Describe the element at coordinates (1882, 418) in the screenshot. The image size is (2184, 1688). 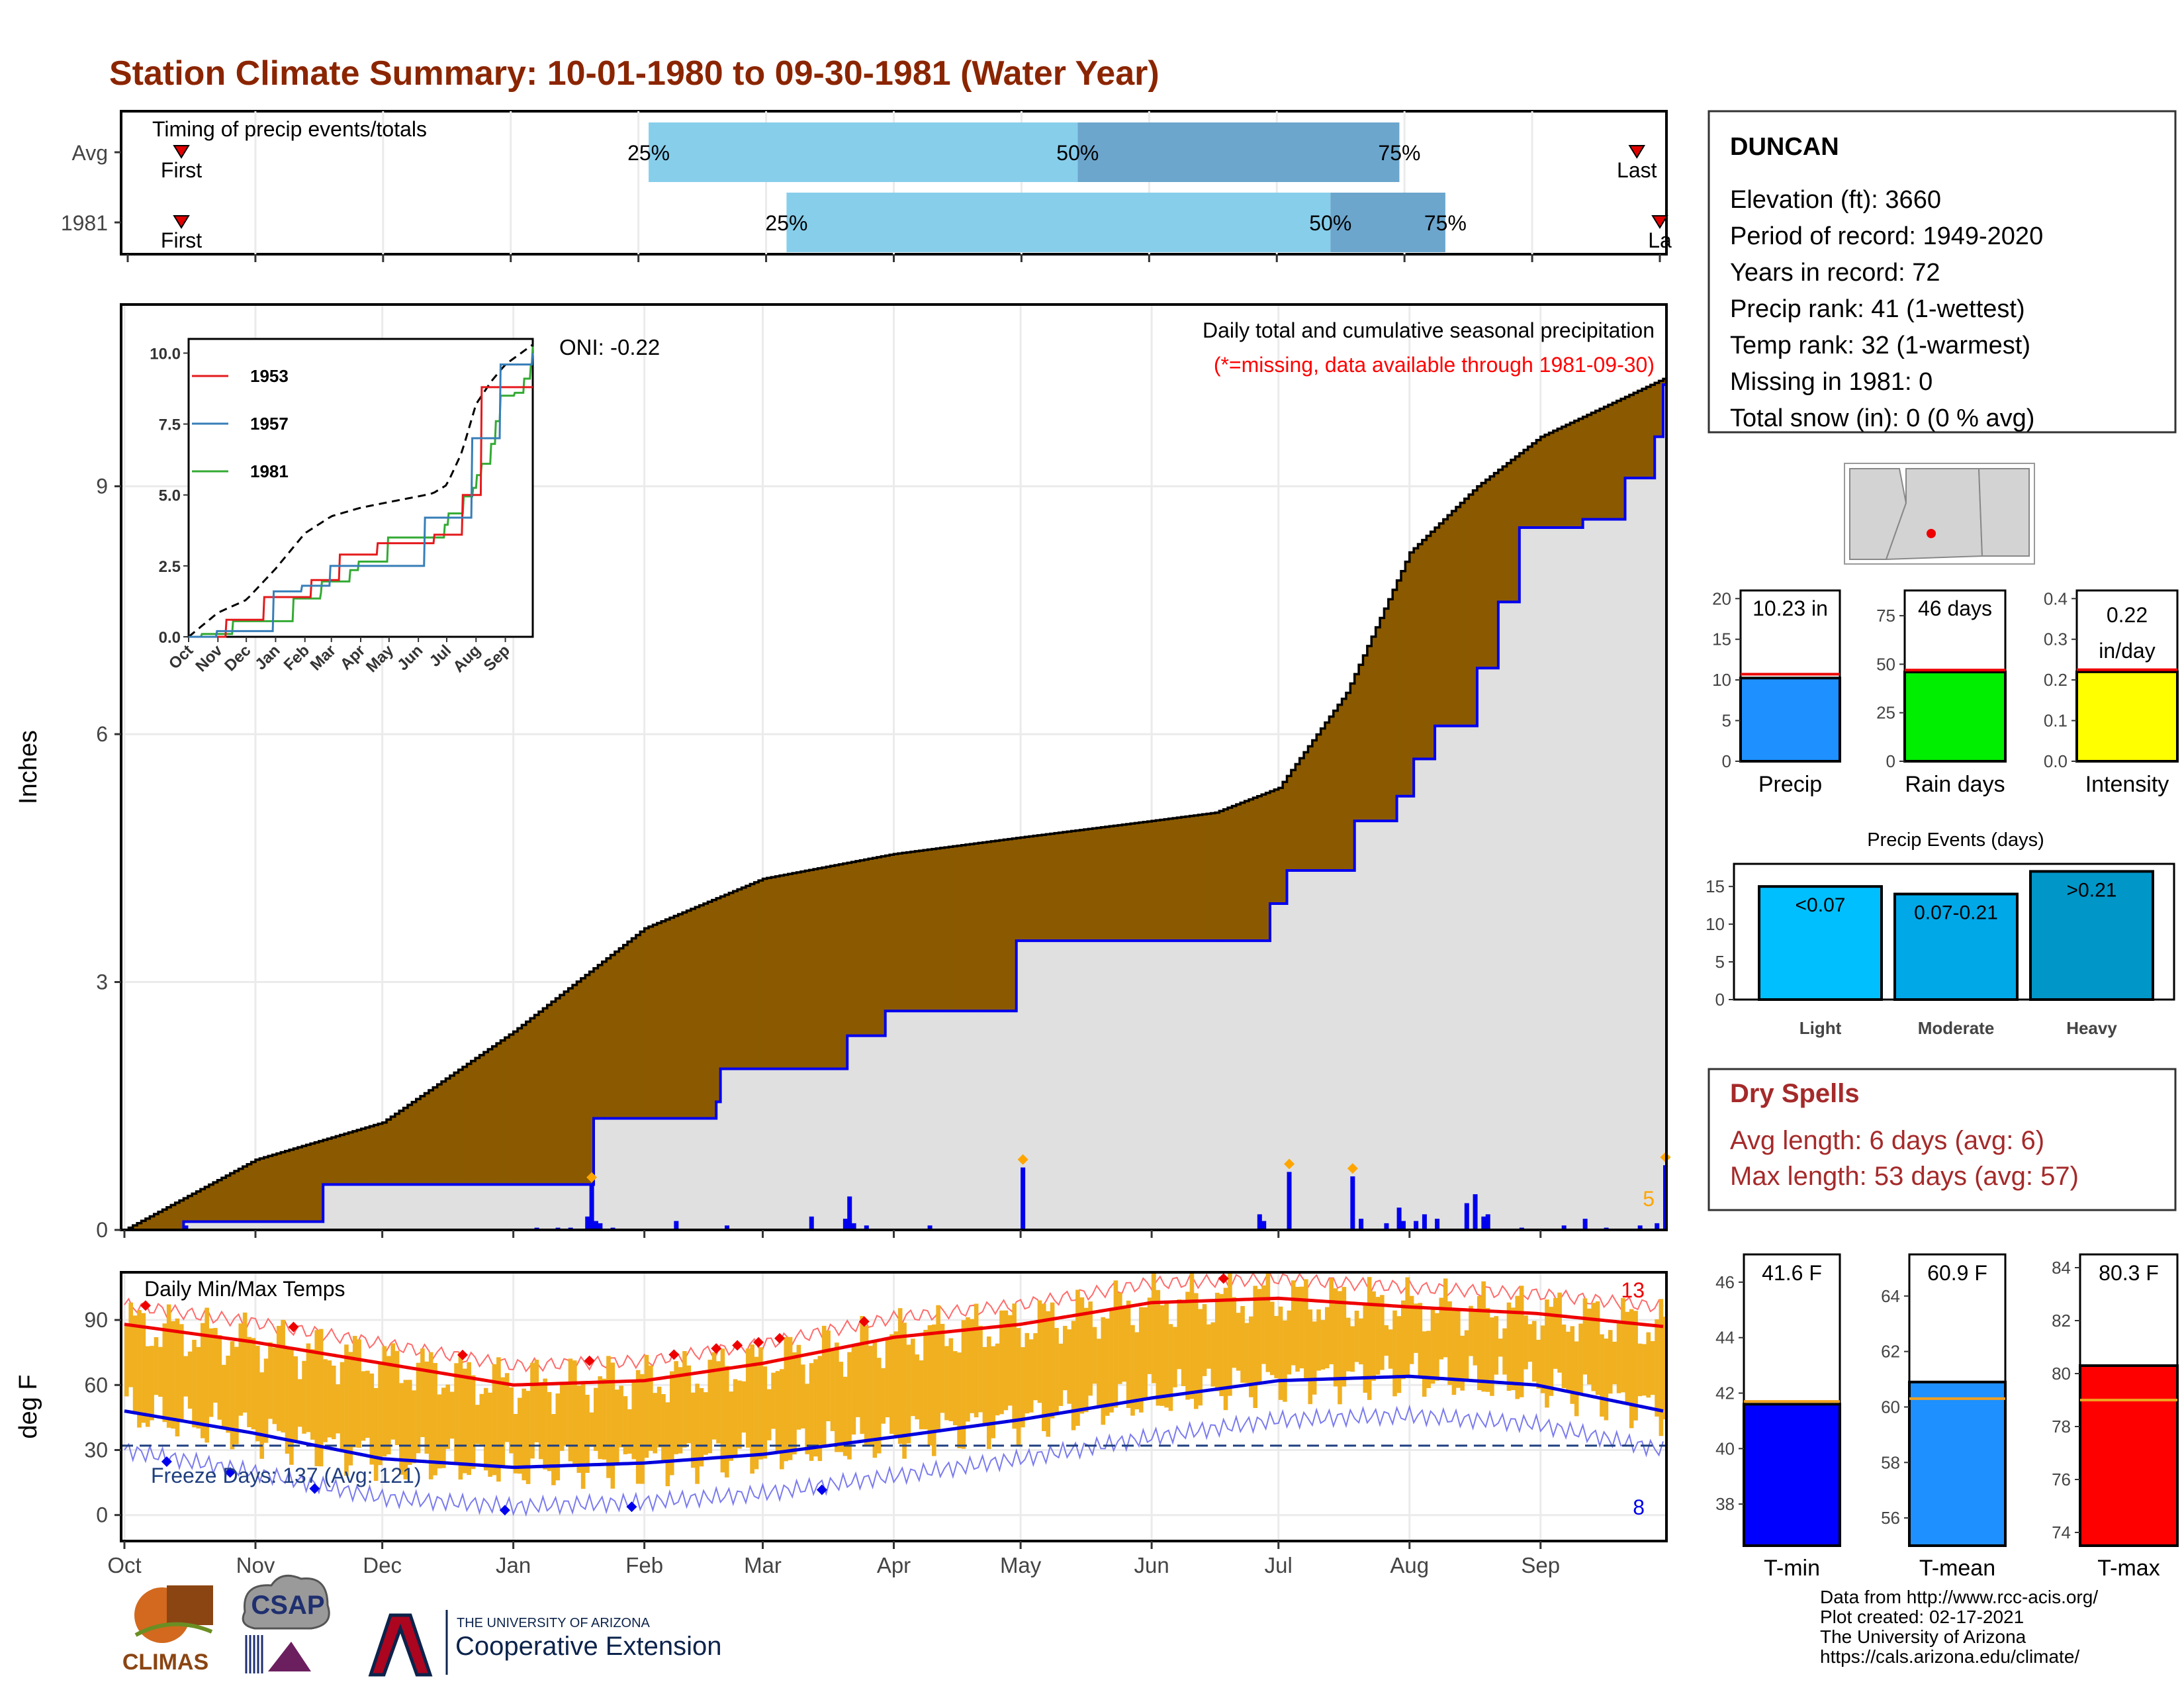
I see `station-info-line: Total snow (in): 0 (0 % avg)` at that location.